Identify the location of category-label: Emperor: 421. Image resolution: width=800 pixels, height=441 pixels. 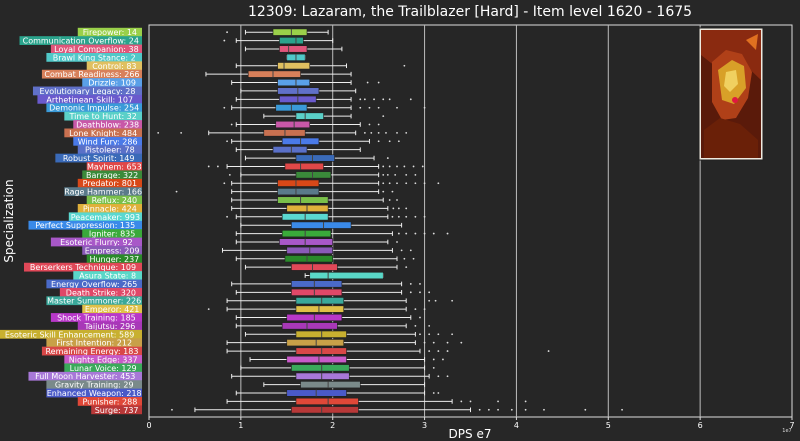
(112, 309).